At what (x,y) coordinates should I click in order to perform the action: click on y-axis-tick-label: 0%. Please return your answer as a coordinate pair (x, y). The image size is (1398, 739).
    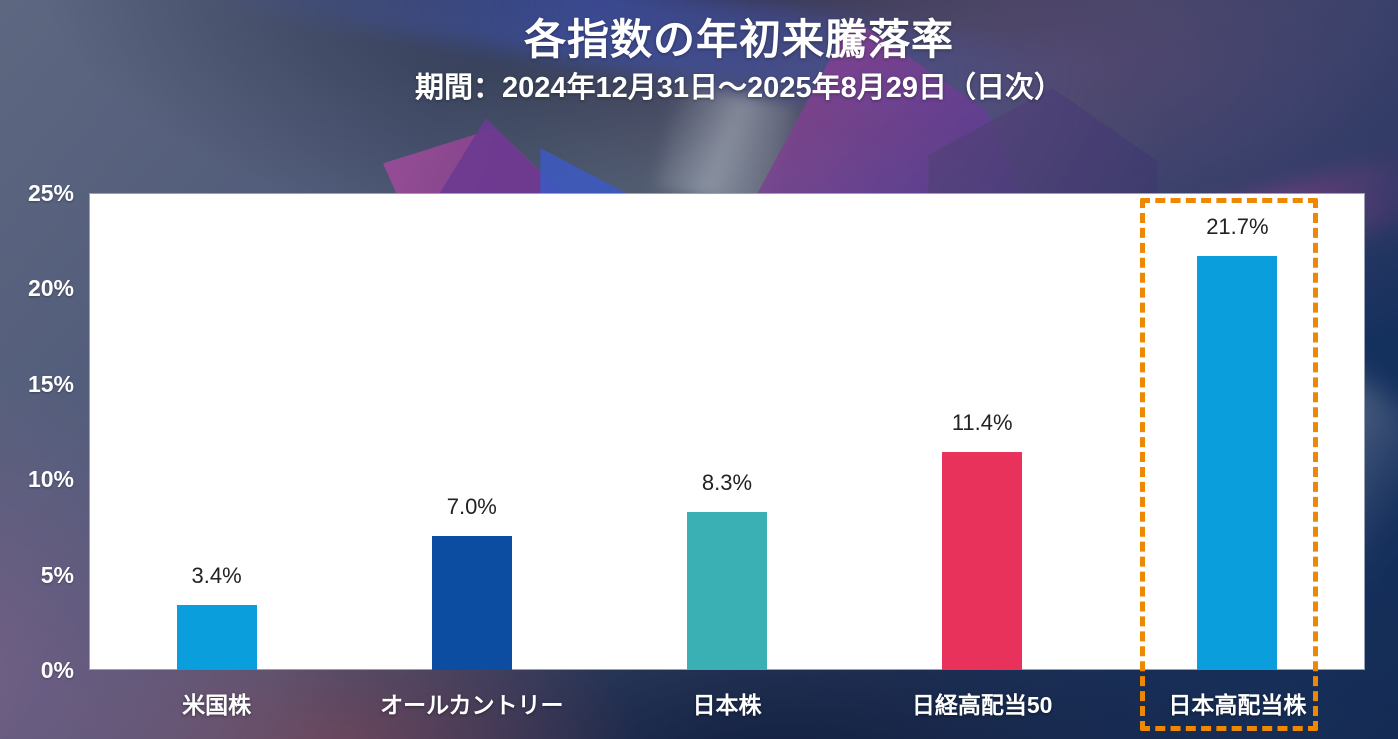
    Looking at the image, I should click on (57, 670).